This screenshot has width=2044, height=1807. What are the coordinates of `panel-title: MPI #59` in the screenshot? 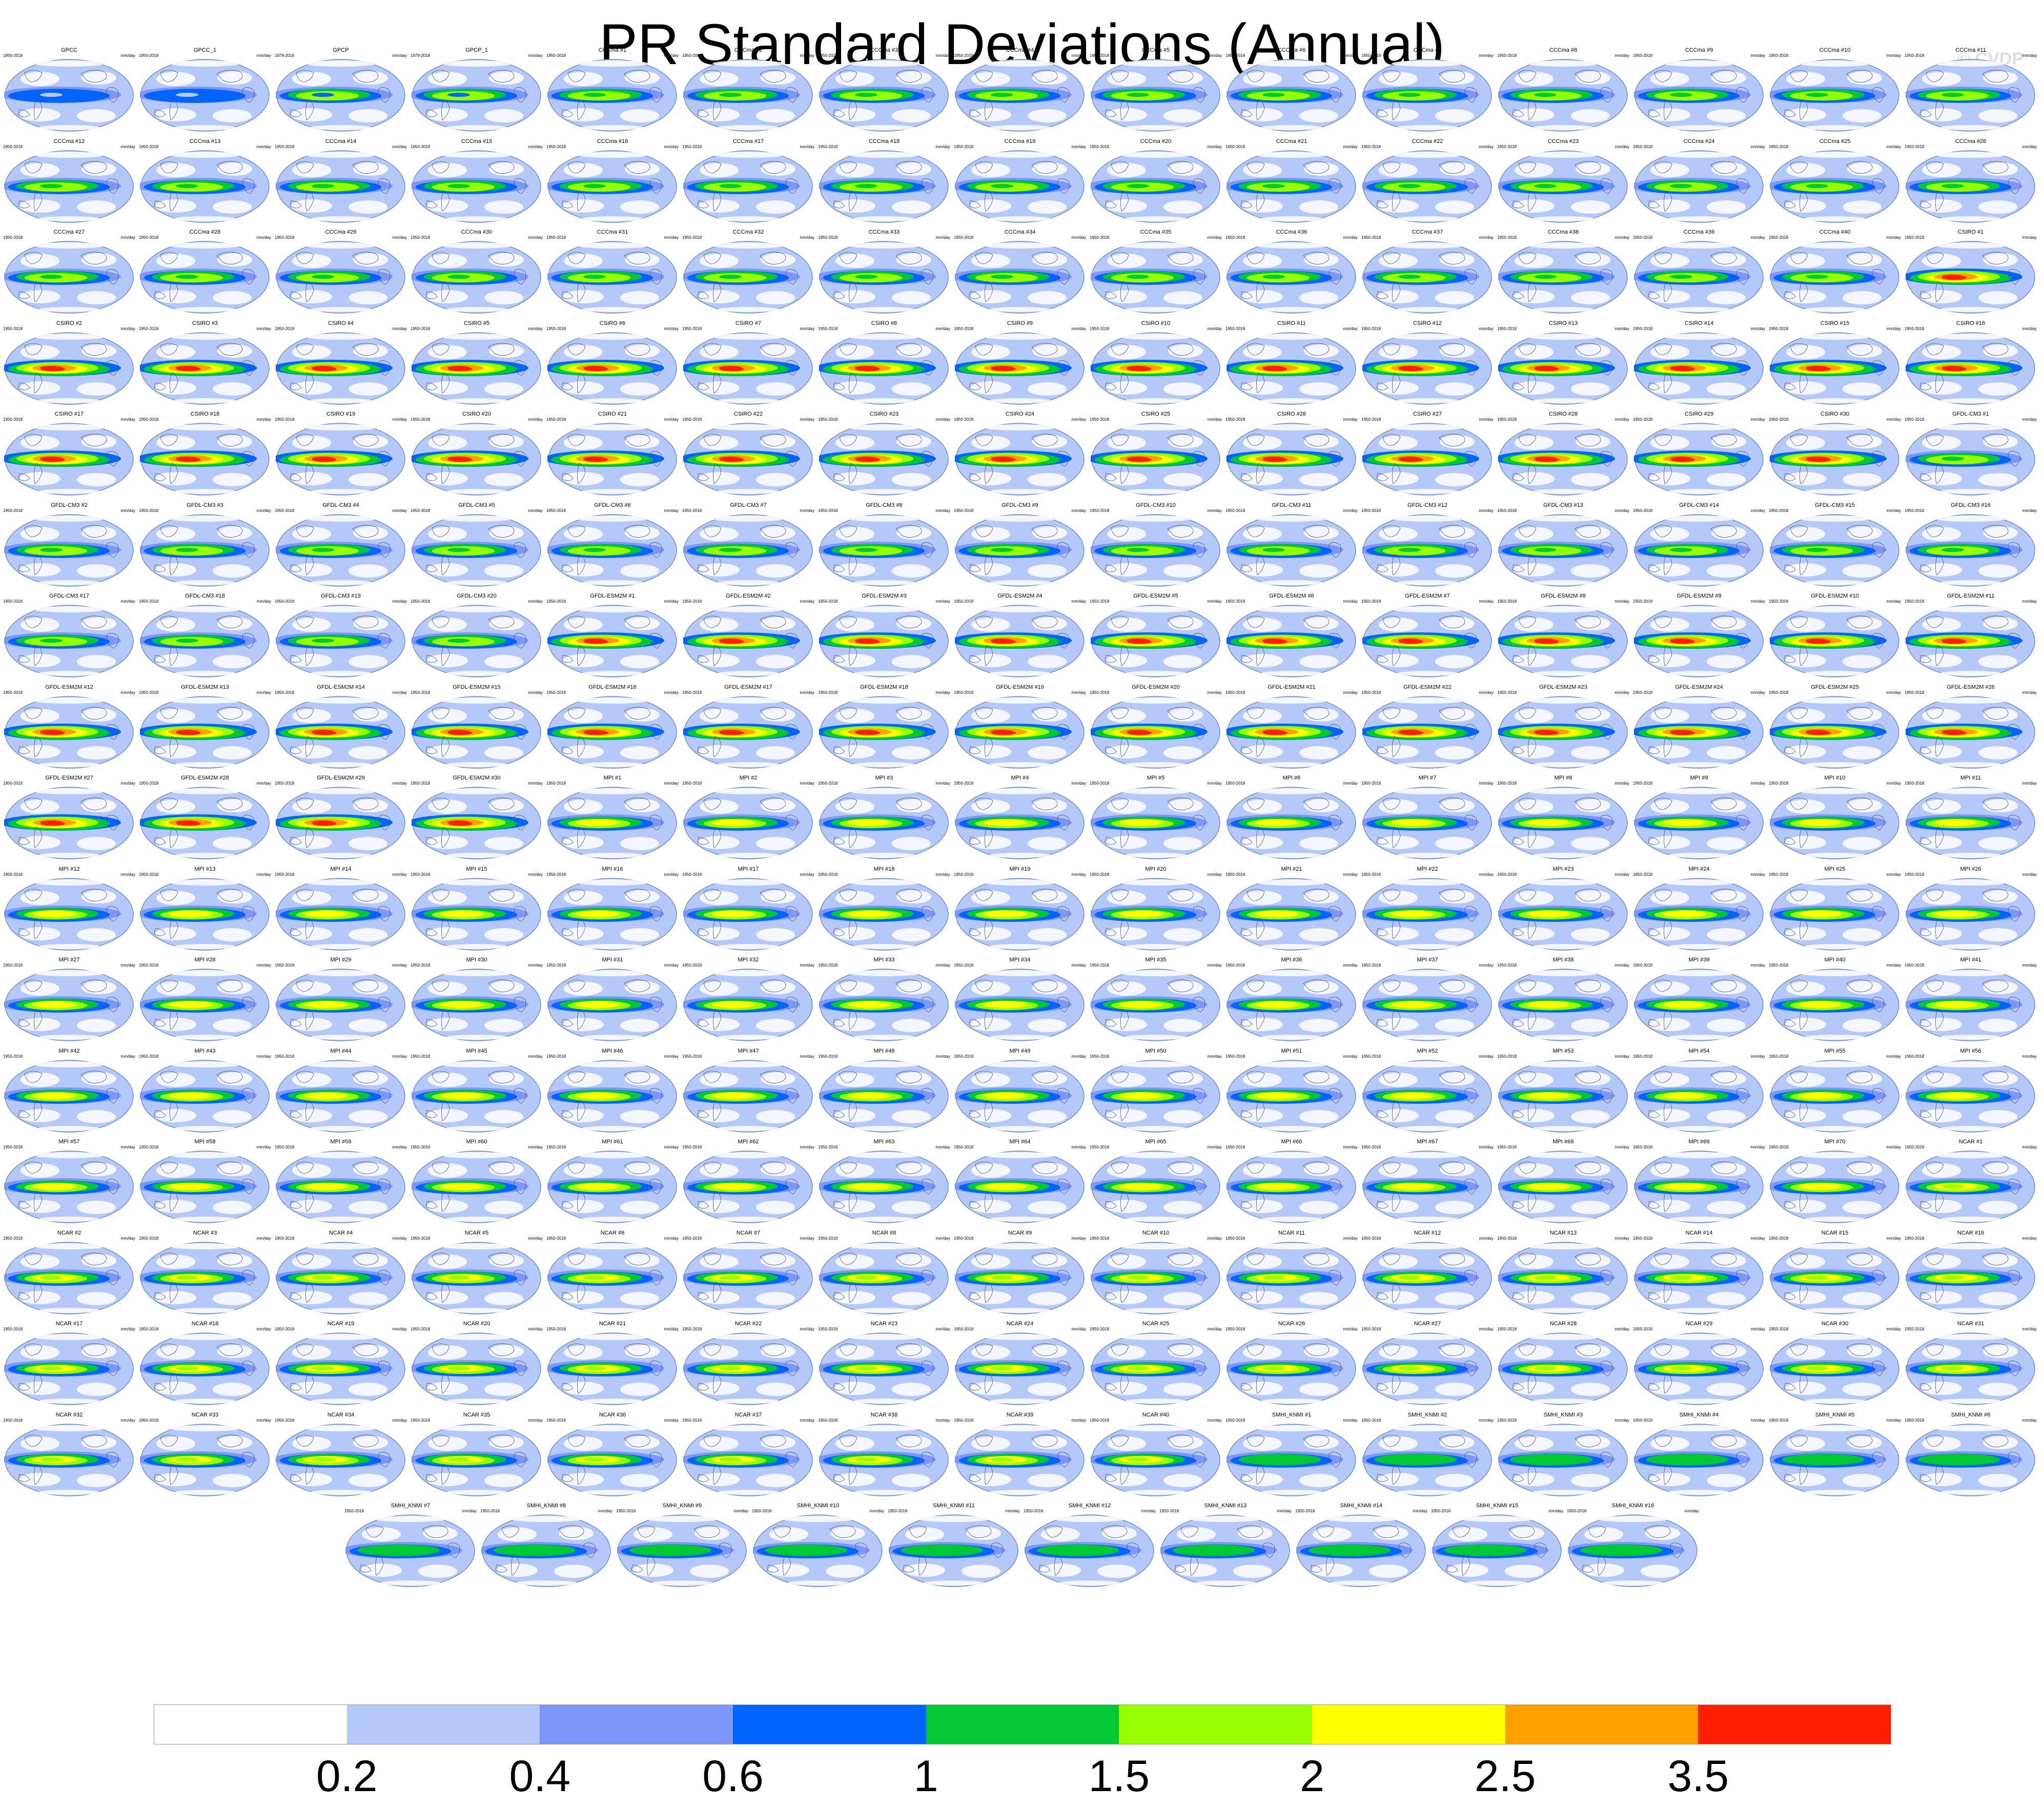 It's located at (341, 1142).